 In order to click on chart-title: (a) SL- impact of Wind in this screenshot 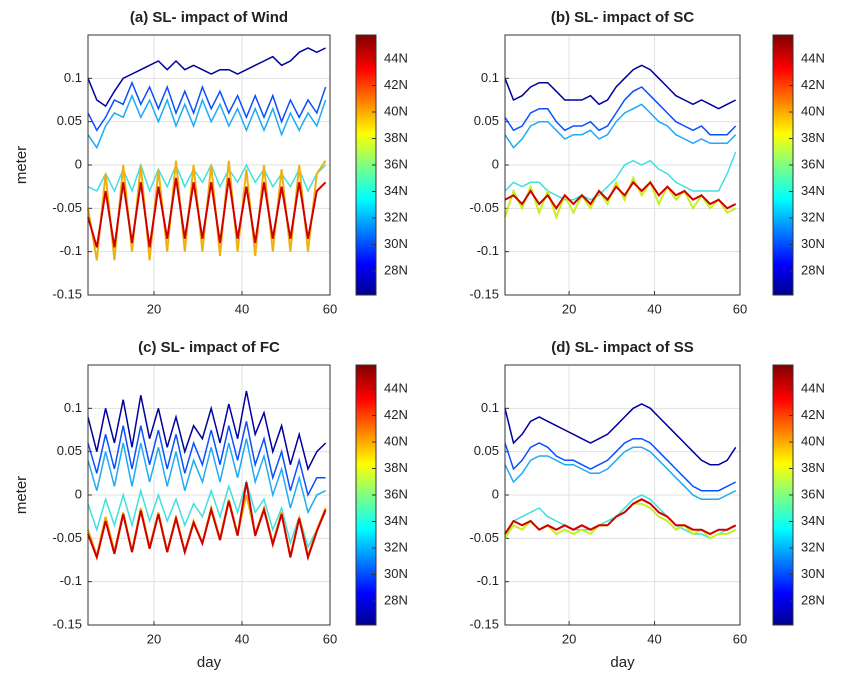, I will do `click(209, 17)`.